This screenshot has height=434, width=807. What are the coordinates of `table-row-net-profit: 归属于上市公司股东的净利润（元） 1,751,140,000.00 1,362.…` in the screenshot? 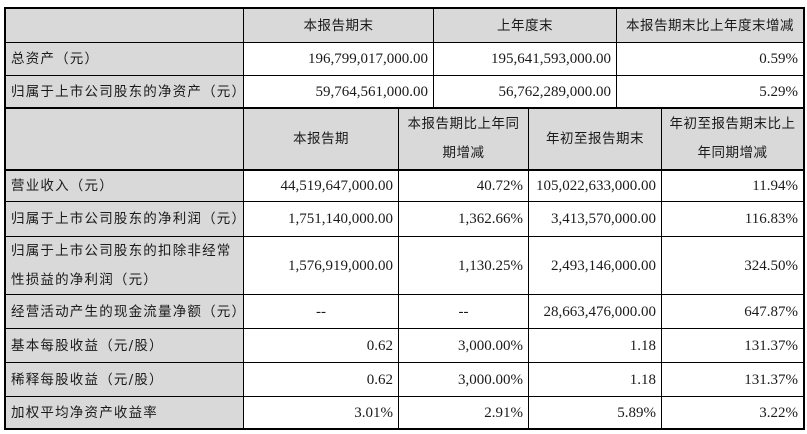 It's located at (404, 218).